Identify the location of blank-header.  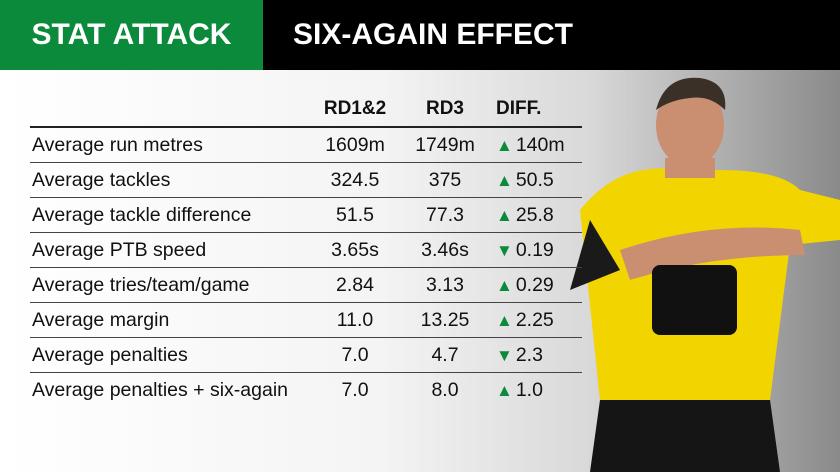
(170, 110).